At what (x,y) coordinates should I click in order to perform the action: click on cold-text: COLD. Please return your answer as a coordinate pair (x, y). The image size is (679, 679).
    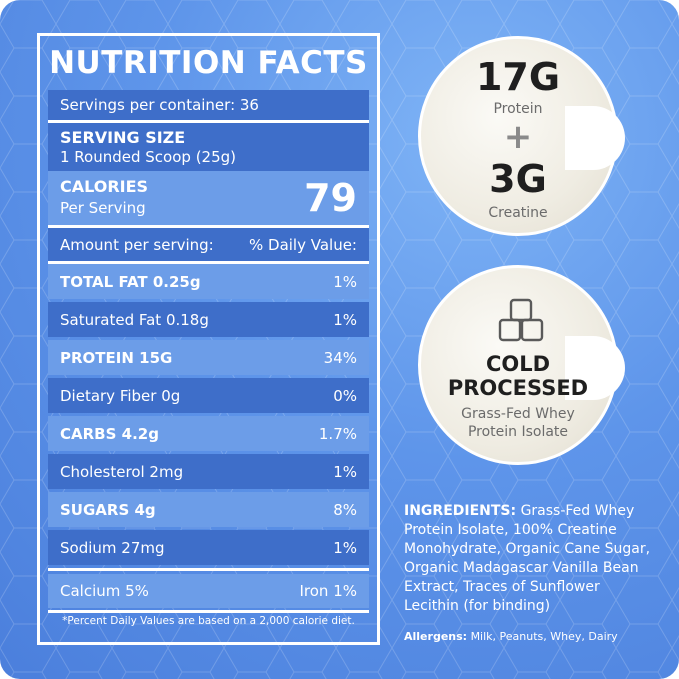
    Looking at the image, I should click on (518, 364).